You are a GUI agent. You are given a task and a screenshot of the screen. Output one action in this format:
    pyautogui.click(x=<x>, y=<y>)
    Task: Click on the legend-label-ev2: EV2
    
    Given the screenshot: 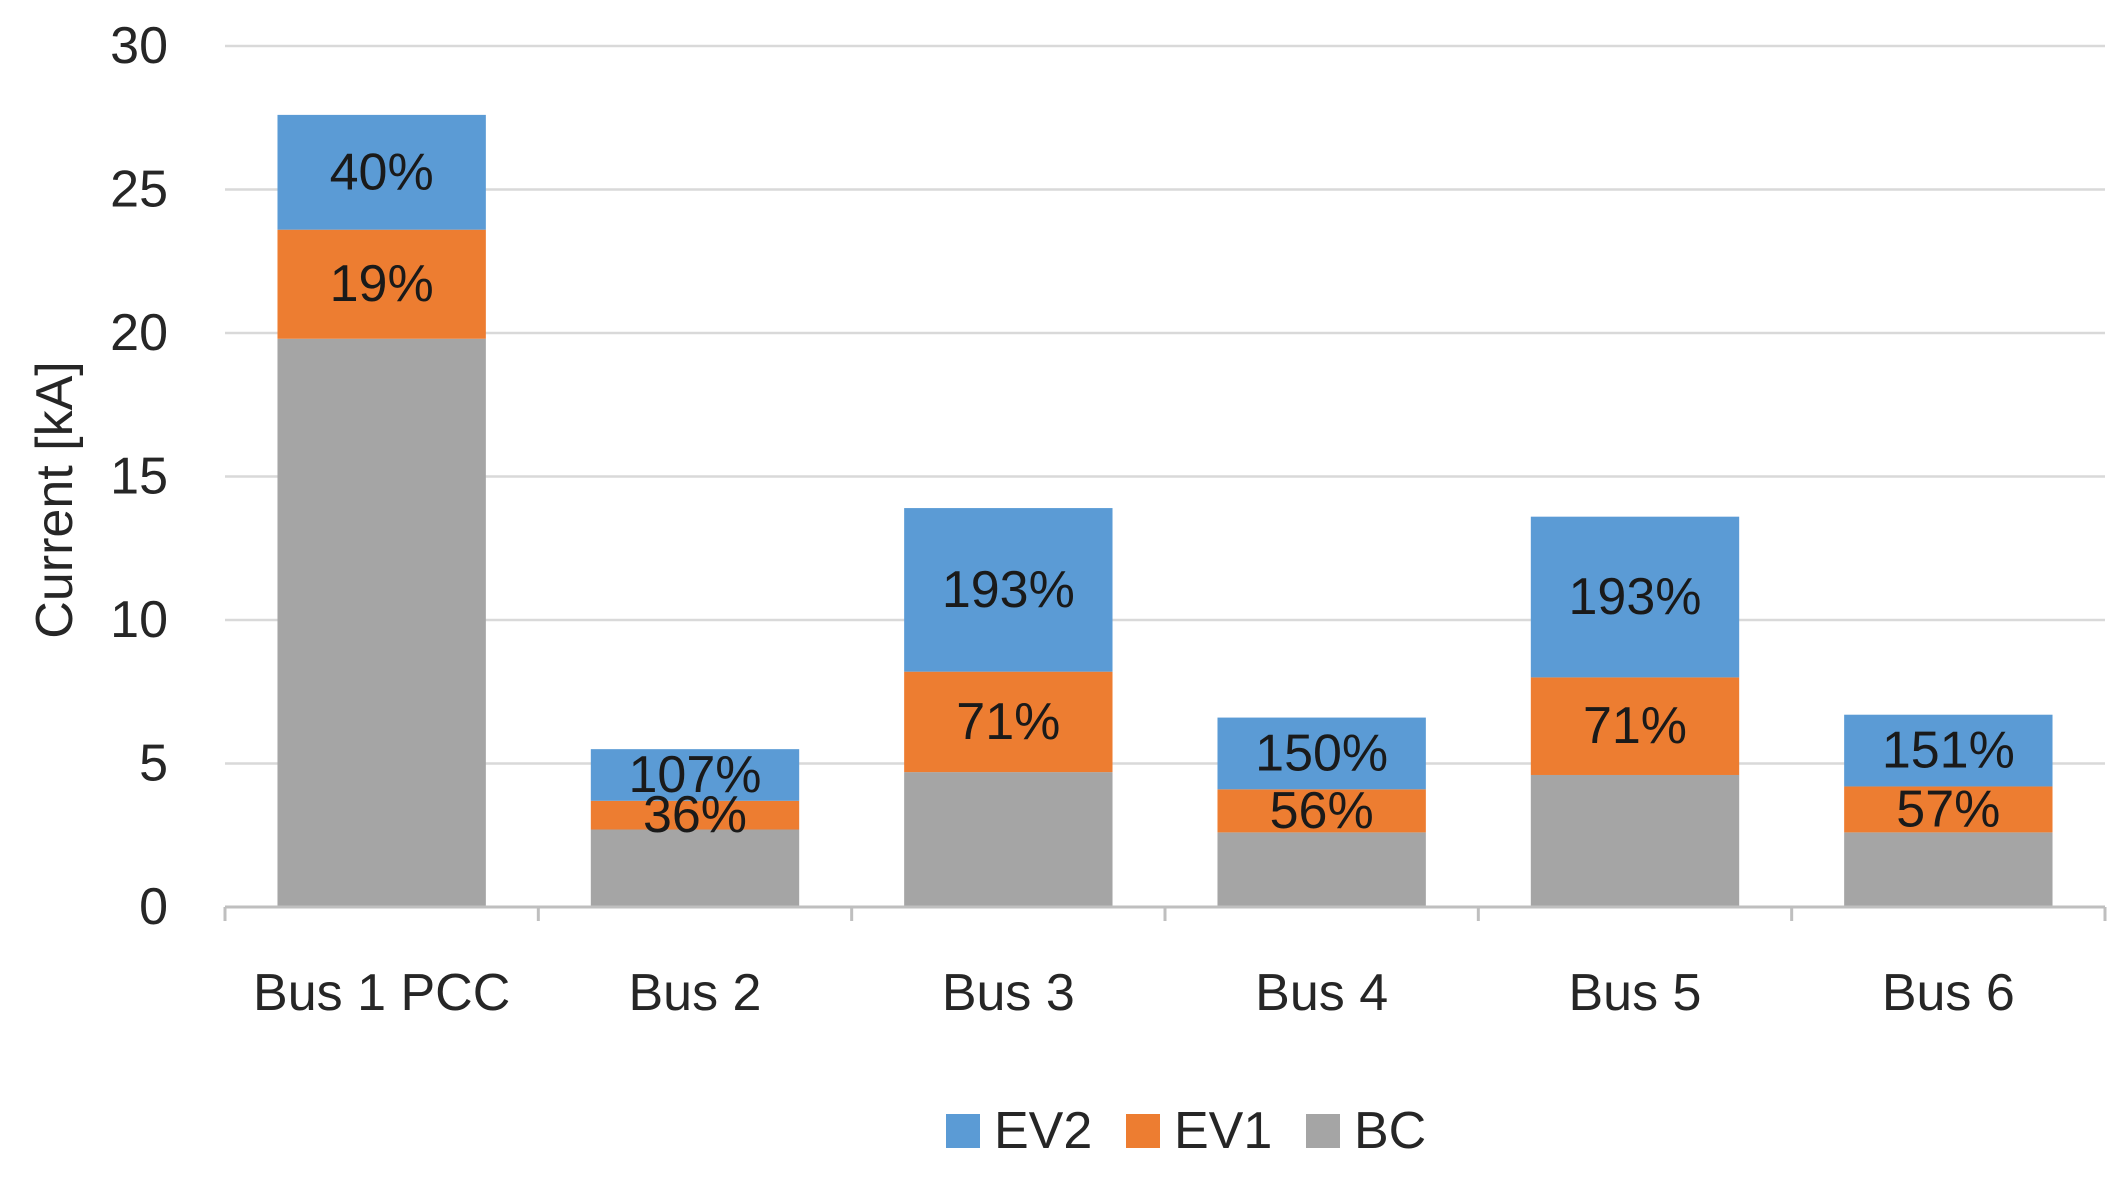 What is the action you would take?
    pyautogui.click(x=1043, y=1131)
    